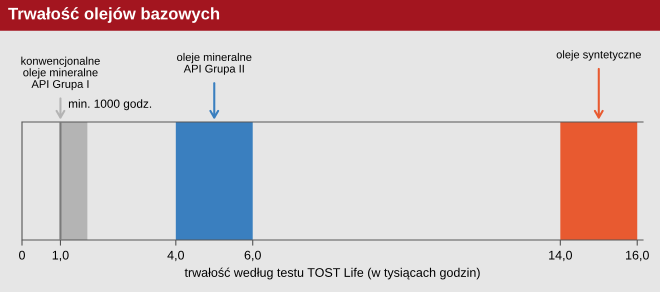  Describe the element at coordinates (637, 256) in the screenshot. I see `x-tick-label: 16,0` at that location.